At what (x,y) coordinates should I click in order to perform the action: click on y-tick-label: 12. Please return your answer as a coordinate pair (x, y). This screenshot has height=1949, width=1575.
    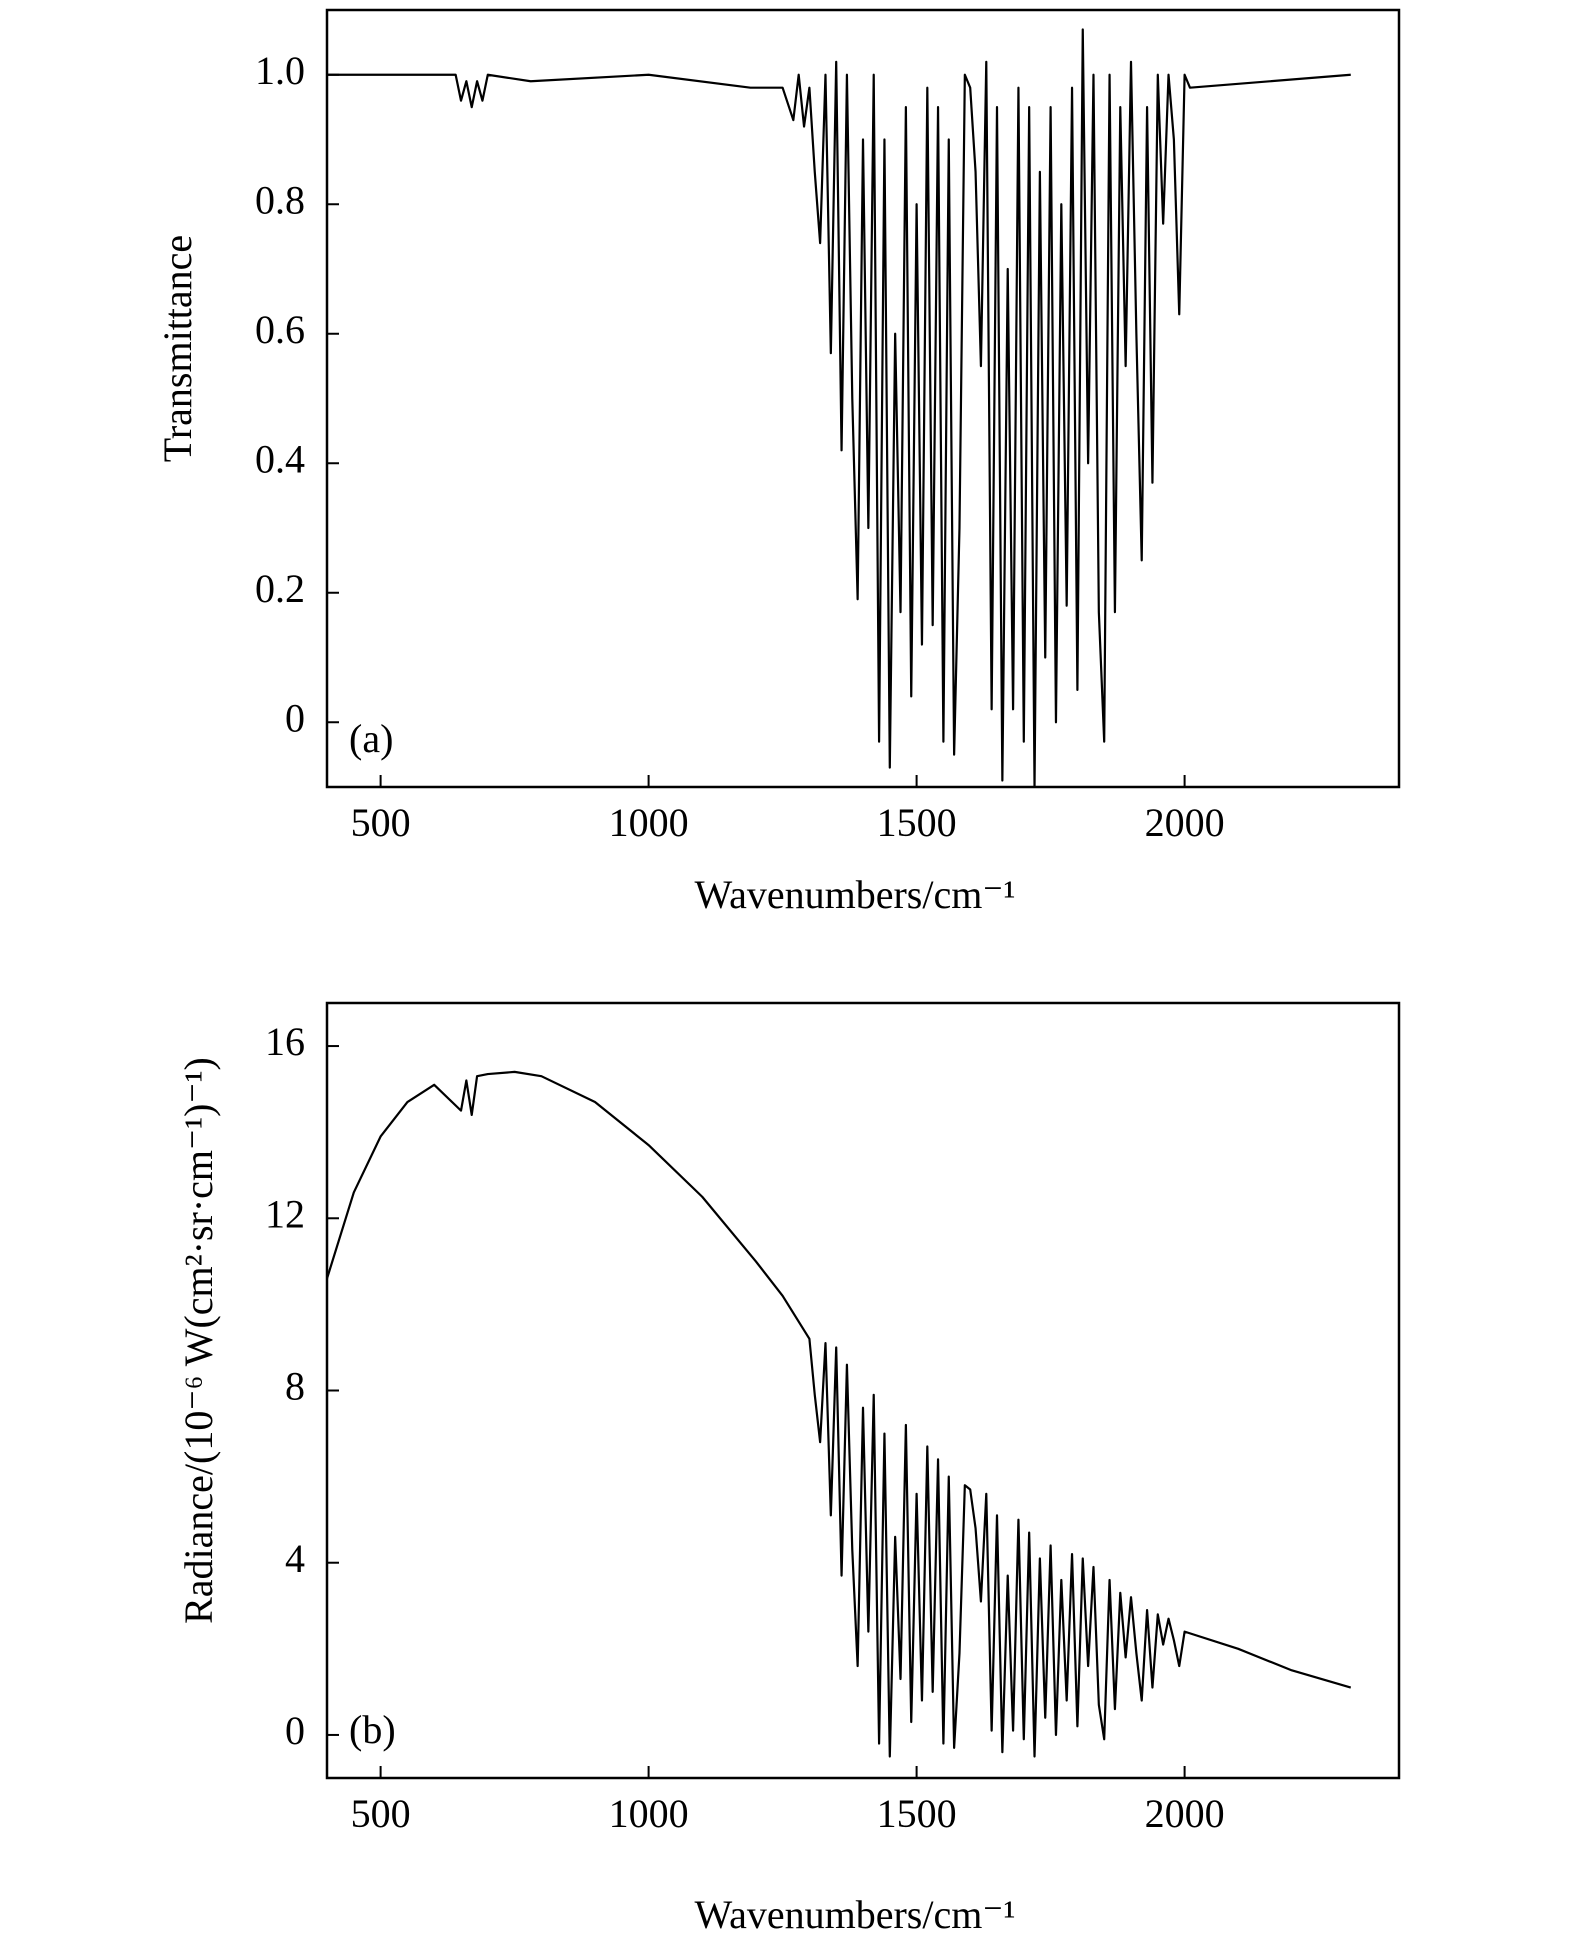
    Looking at the image, I should click on (285, 1213).